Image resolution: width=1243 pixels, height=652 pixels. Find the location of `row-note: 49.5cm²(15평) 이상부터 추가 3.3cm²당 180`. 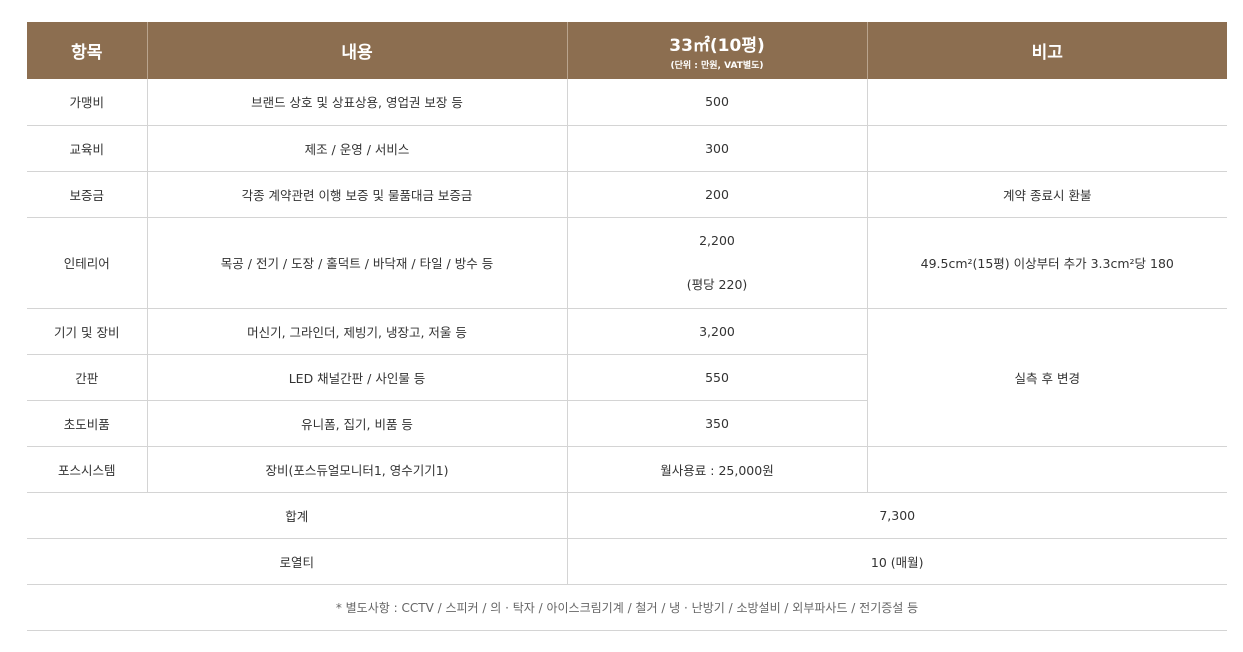

row-note: 49.5cm²(15평) 이상부터 추가 3.3cm²당 180 is located at coordinates (1046, 263).